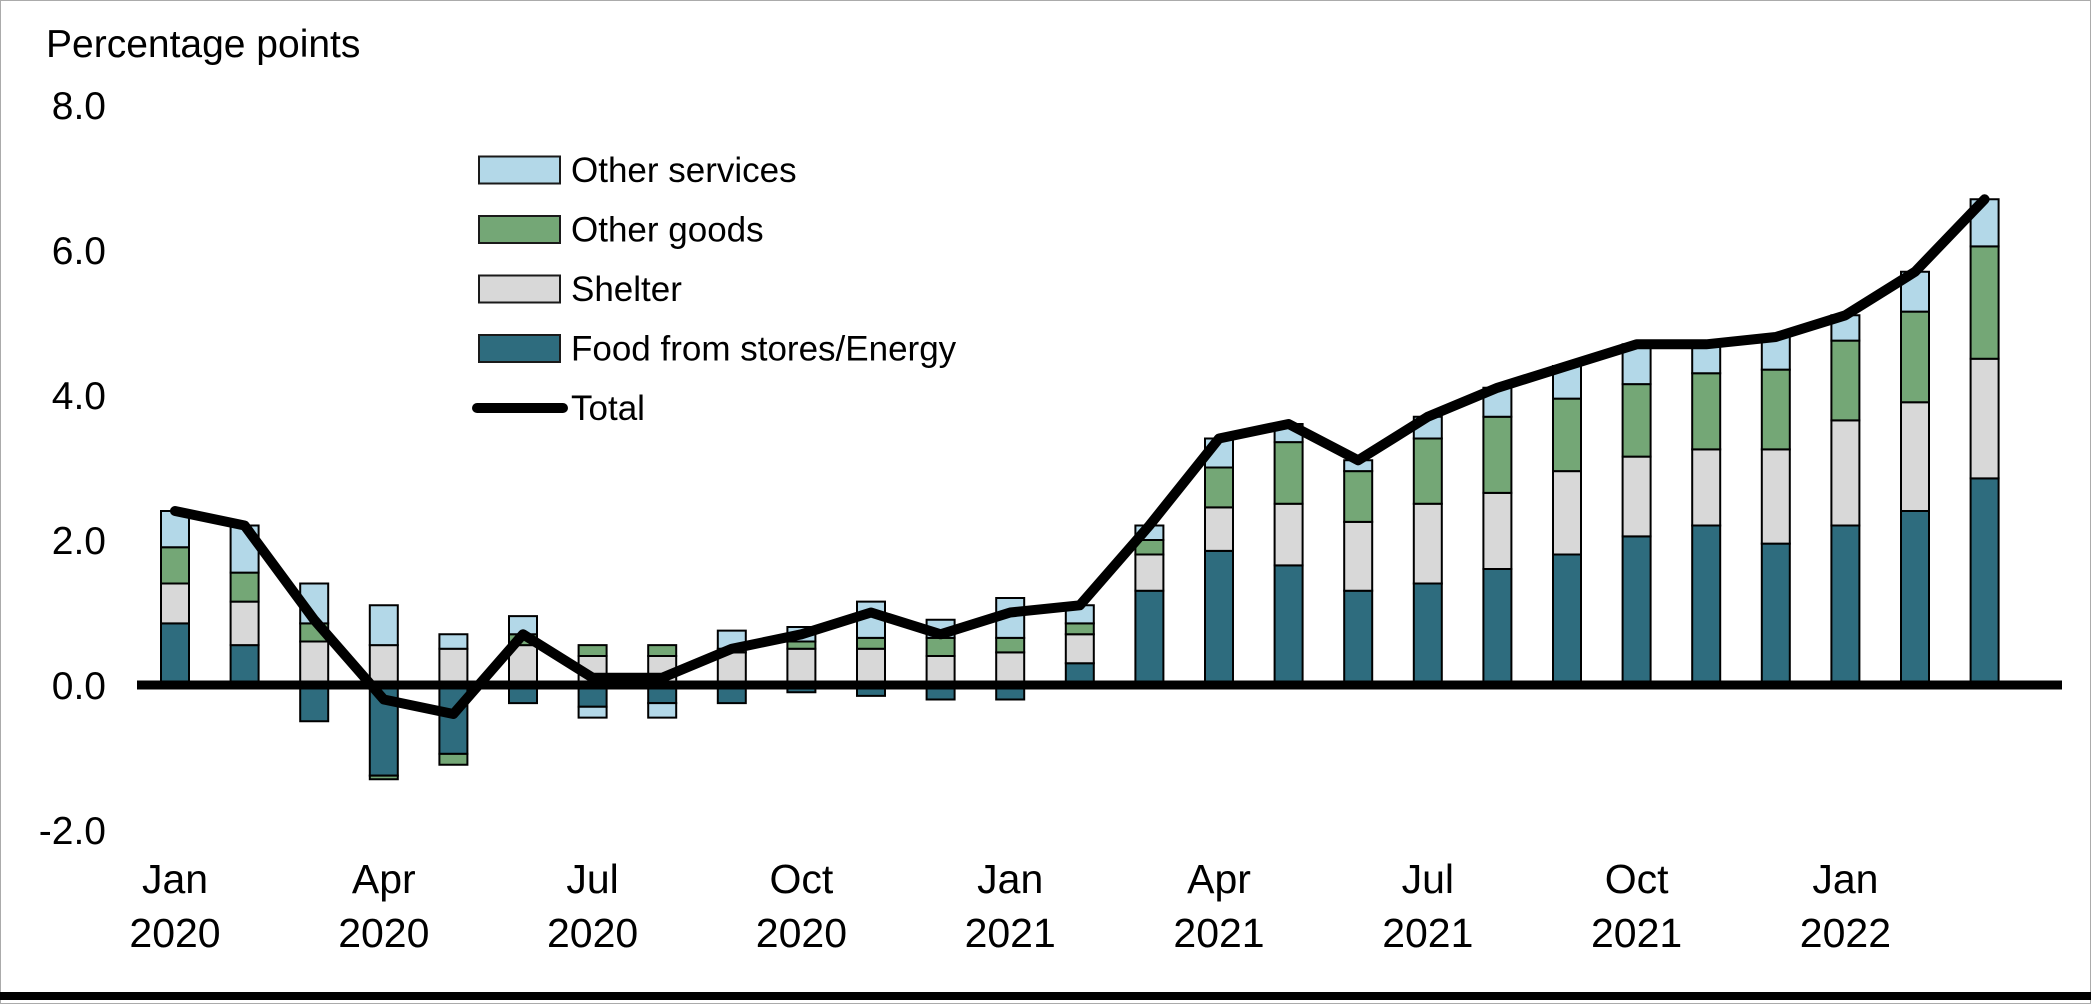 The image size is (2091, 1004). Describe the element at coordinates (717, 349) in the screenshot. I see `legend-item: Food from stores/Energy` at that location.